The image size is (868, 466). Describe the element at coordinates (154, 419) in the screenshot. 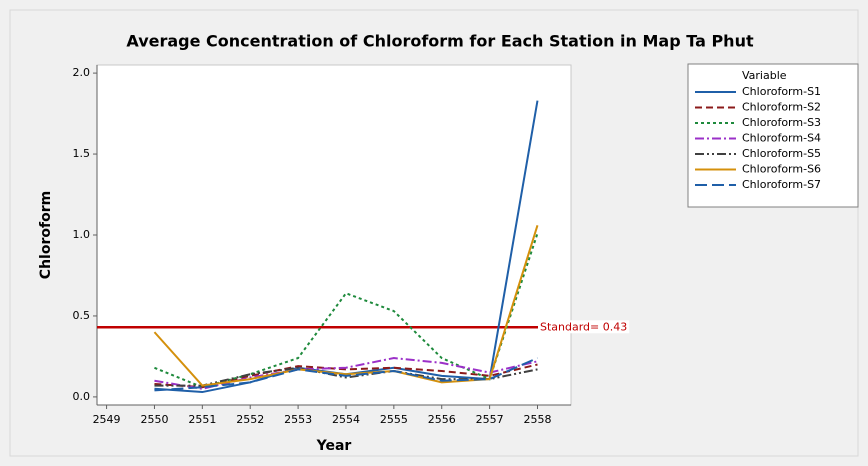

I see `x-tick-label: 2550` at that location.